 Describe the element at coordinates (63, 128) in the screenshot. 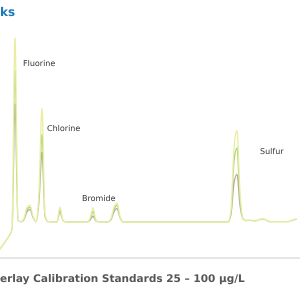

I see `annotation: Chlorine` at that location.